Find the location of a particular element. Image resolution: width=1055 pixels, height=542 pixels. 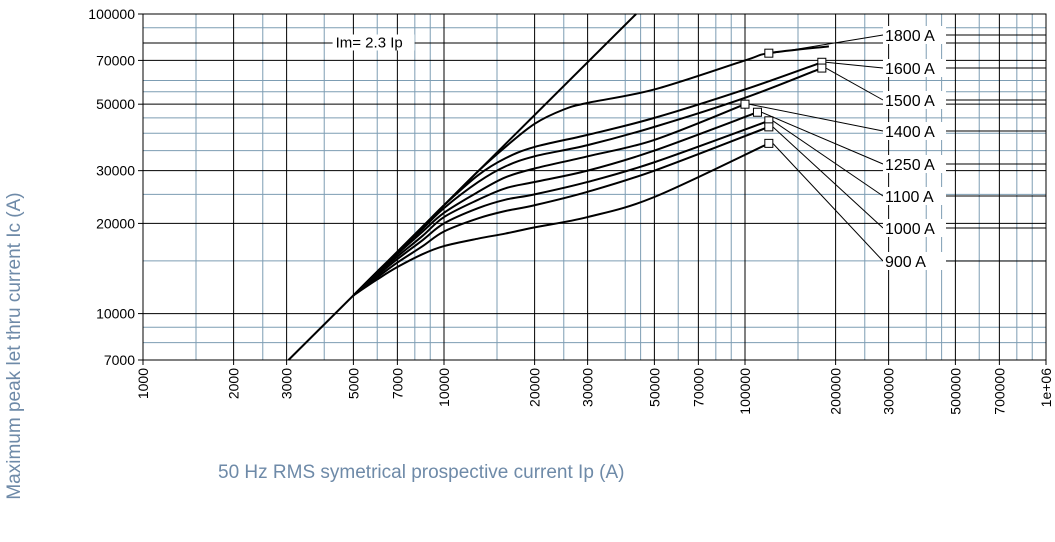

series-leader-lines is located at coordinates (816, 148).